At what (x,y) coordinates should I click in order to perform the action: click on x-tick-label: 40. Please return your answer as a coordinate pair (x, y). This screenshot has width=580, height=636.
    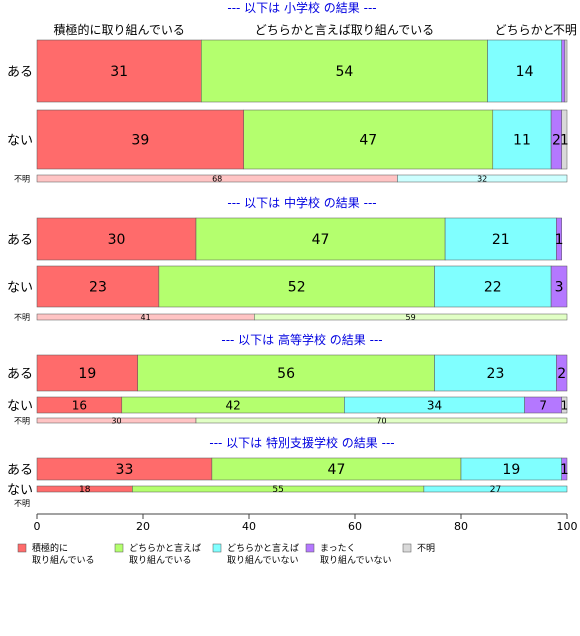
    Looking at the image, I should click on (249, 526).